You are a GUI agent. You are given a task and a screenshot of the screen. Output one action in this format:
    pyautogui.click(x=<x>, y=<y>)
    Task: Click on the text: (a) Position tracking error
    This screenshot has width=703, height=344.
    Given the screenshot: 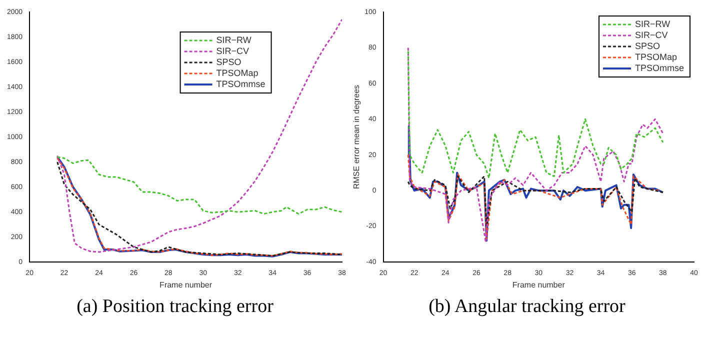 What is the action you would take?
    pyautogui.click(x=175, y=307)
    